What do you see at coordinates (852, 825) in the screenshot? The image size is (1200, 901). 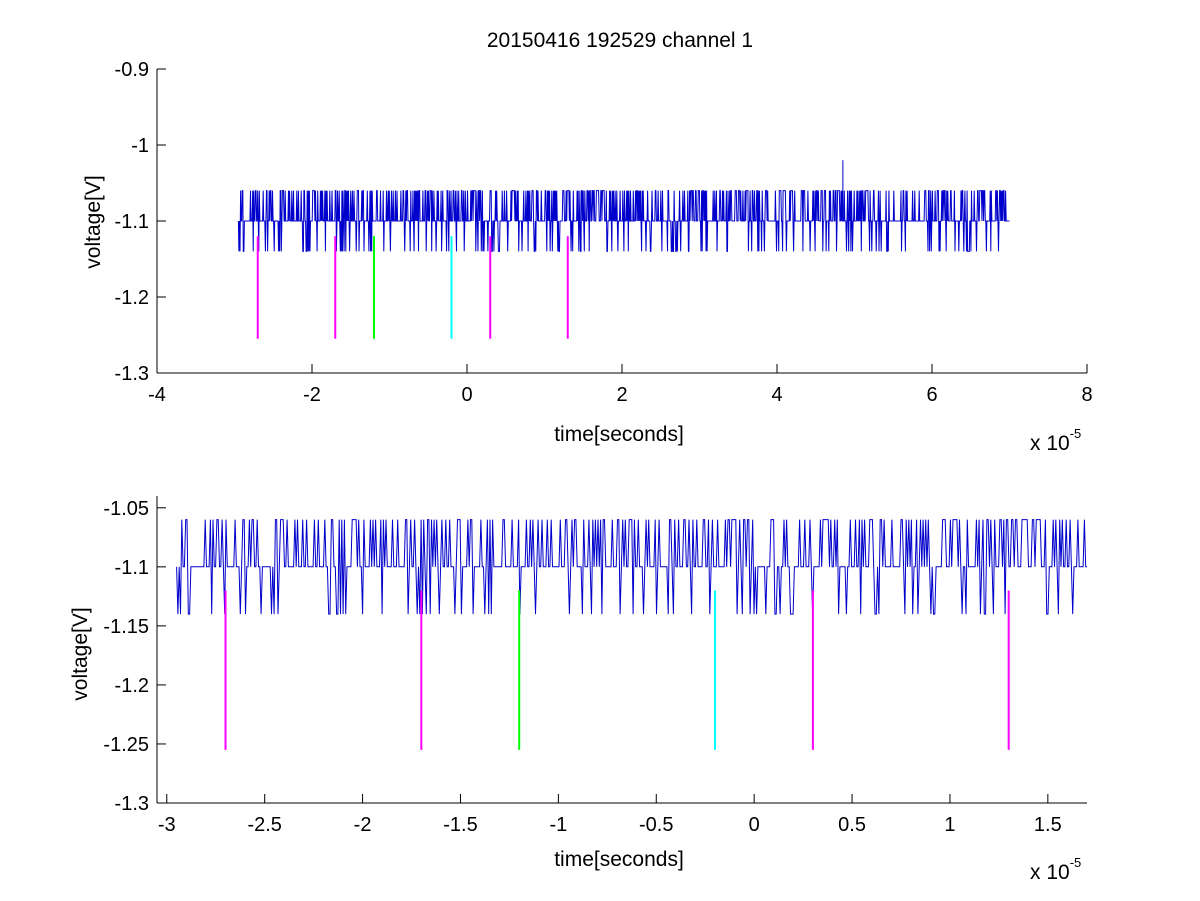 I see `bottom-x-tick-label: 0.5` at bounding box center [852, 825].